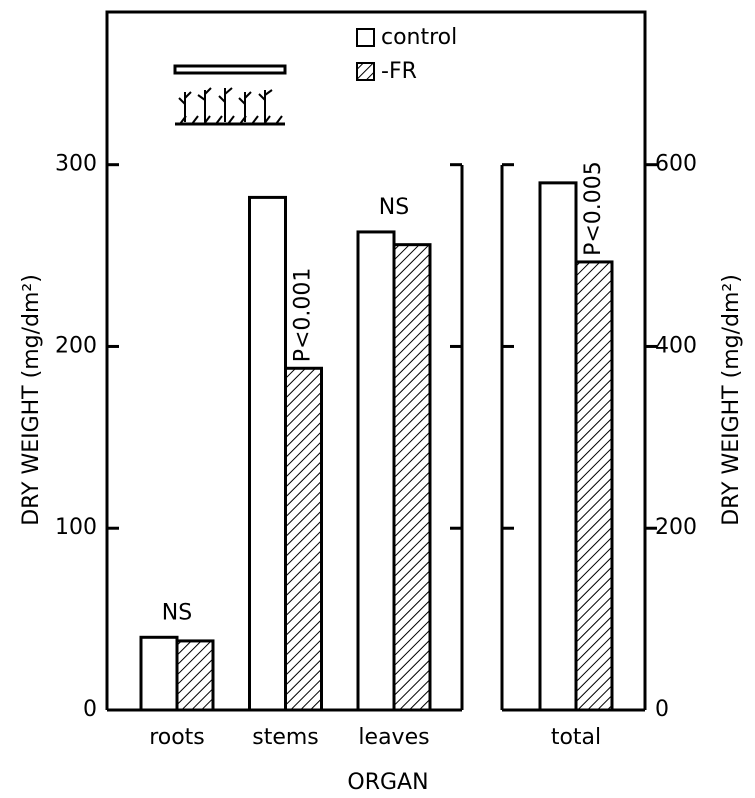 This screenshot has width=755, height=798. What do you see at coordinates (76, 345) in the screenshot?
I see `y-tick-label: 200` at bounding box center [76, 345].